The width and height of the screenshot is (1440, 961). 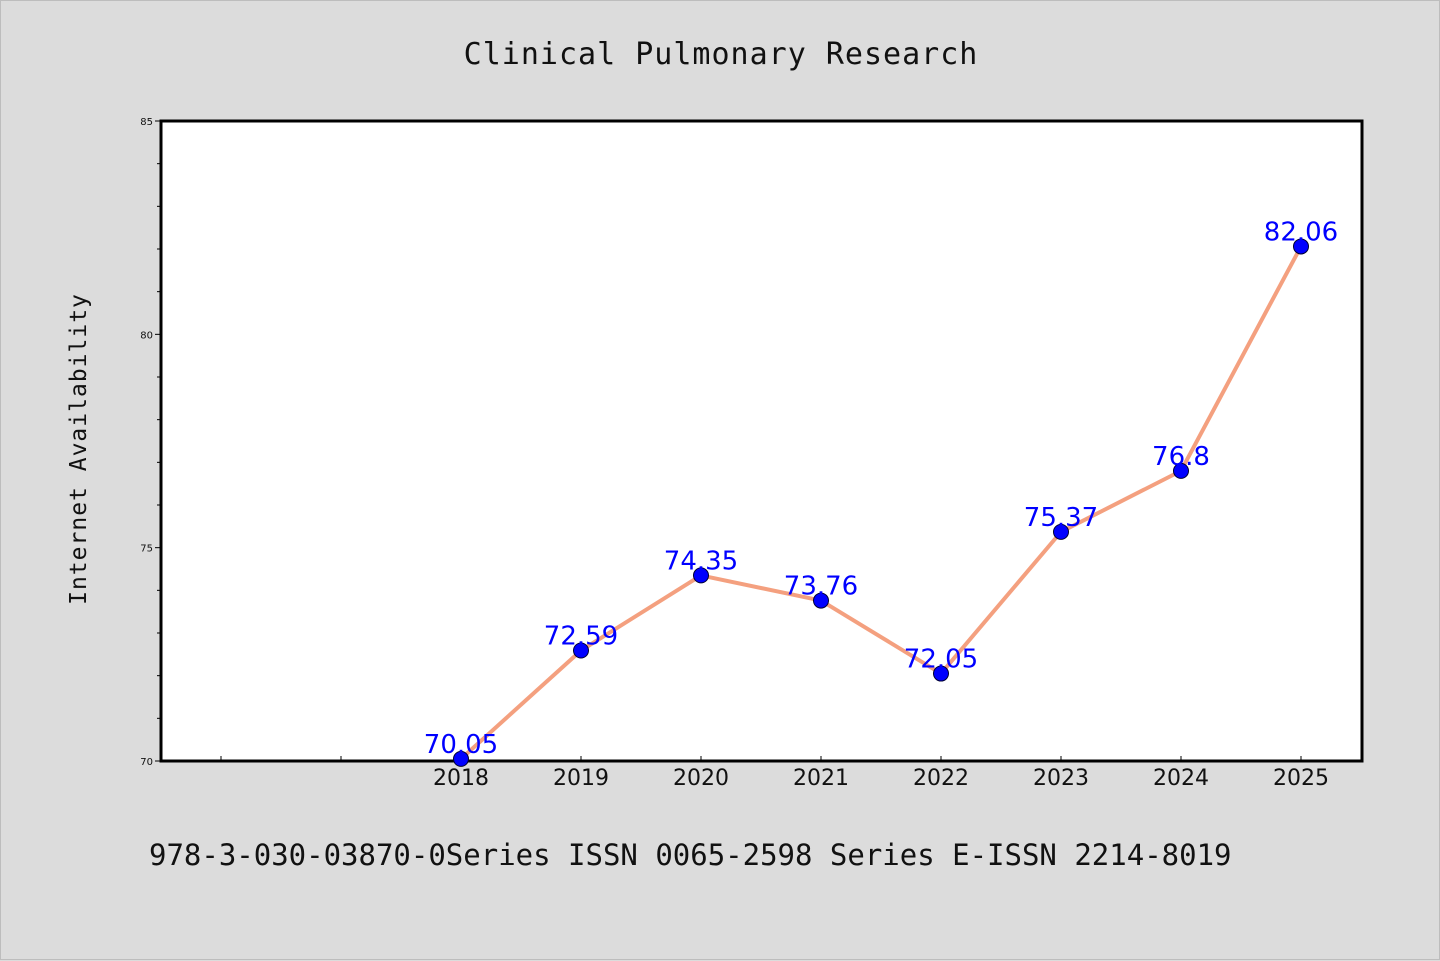 I want to click on y-tick-label: 85, so click(x=146, y=122).